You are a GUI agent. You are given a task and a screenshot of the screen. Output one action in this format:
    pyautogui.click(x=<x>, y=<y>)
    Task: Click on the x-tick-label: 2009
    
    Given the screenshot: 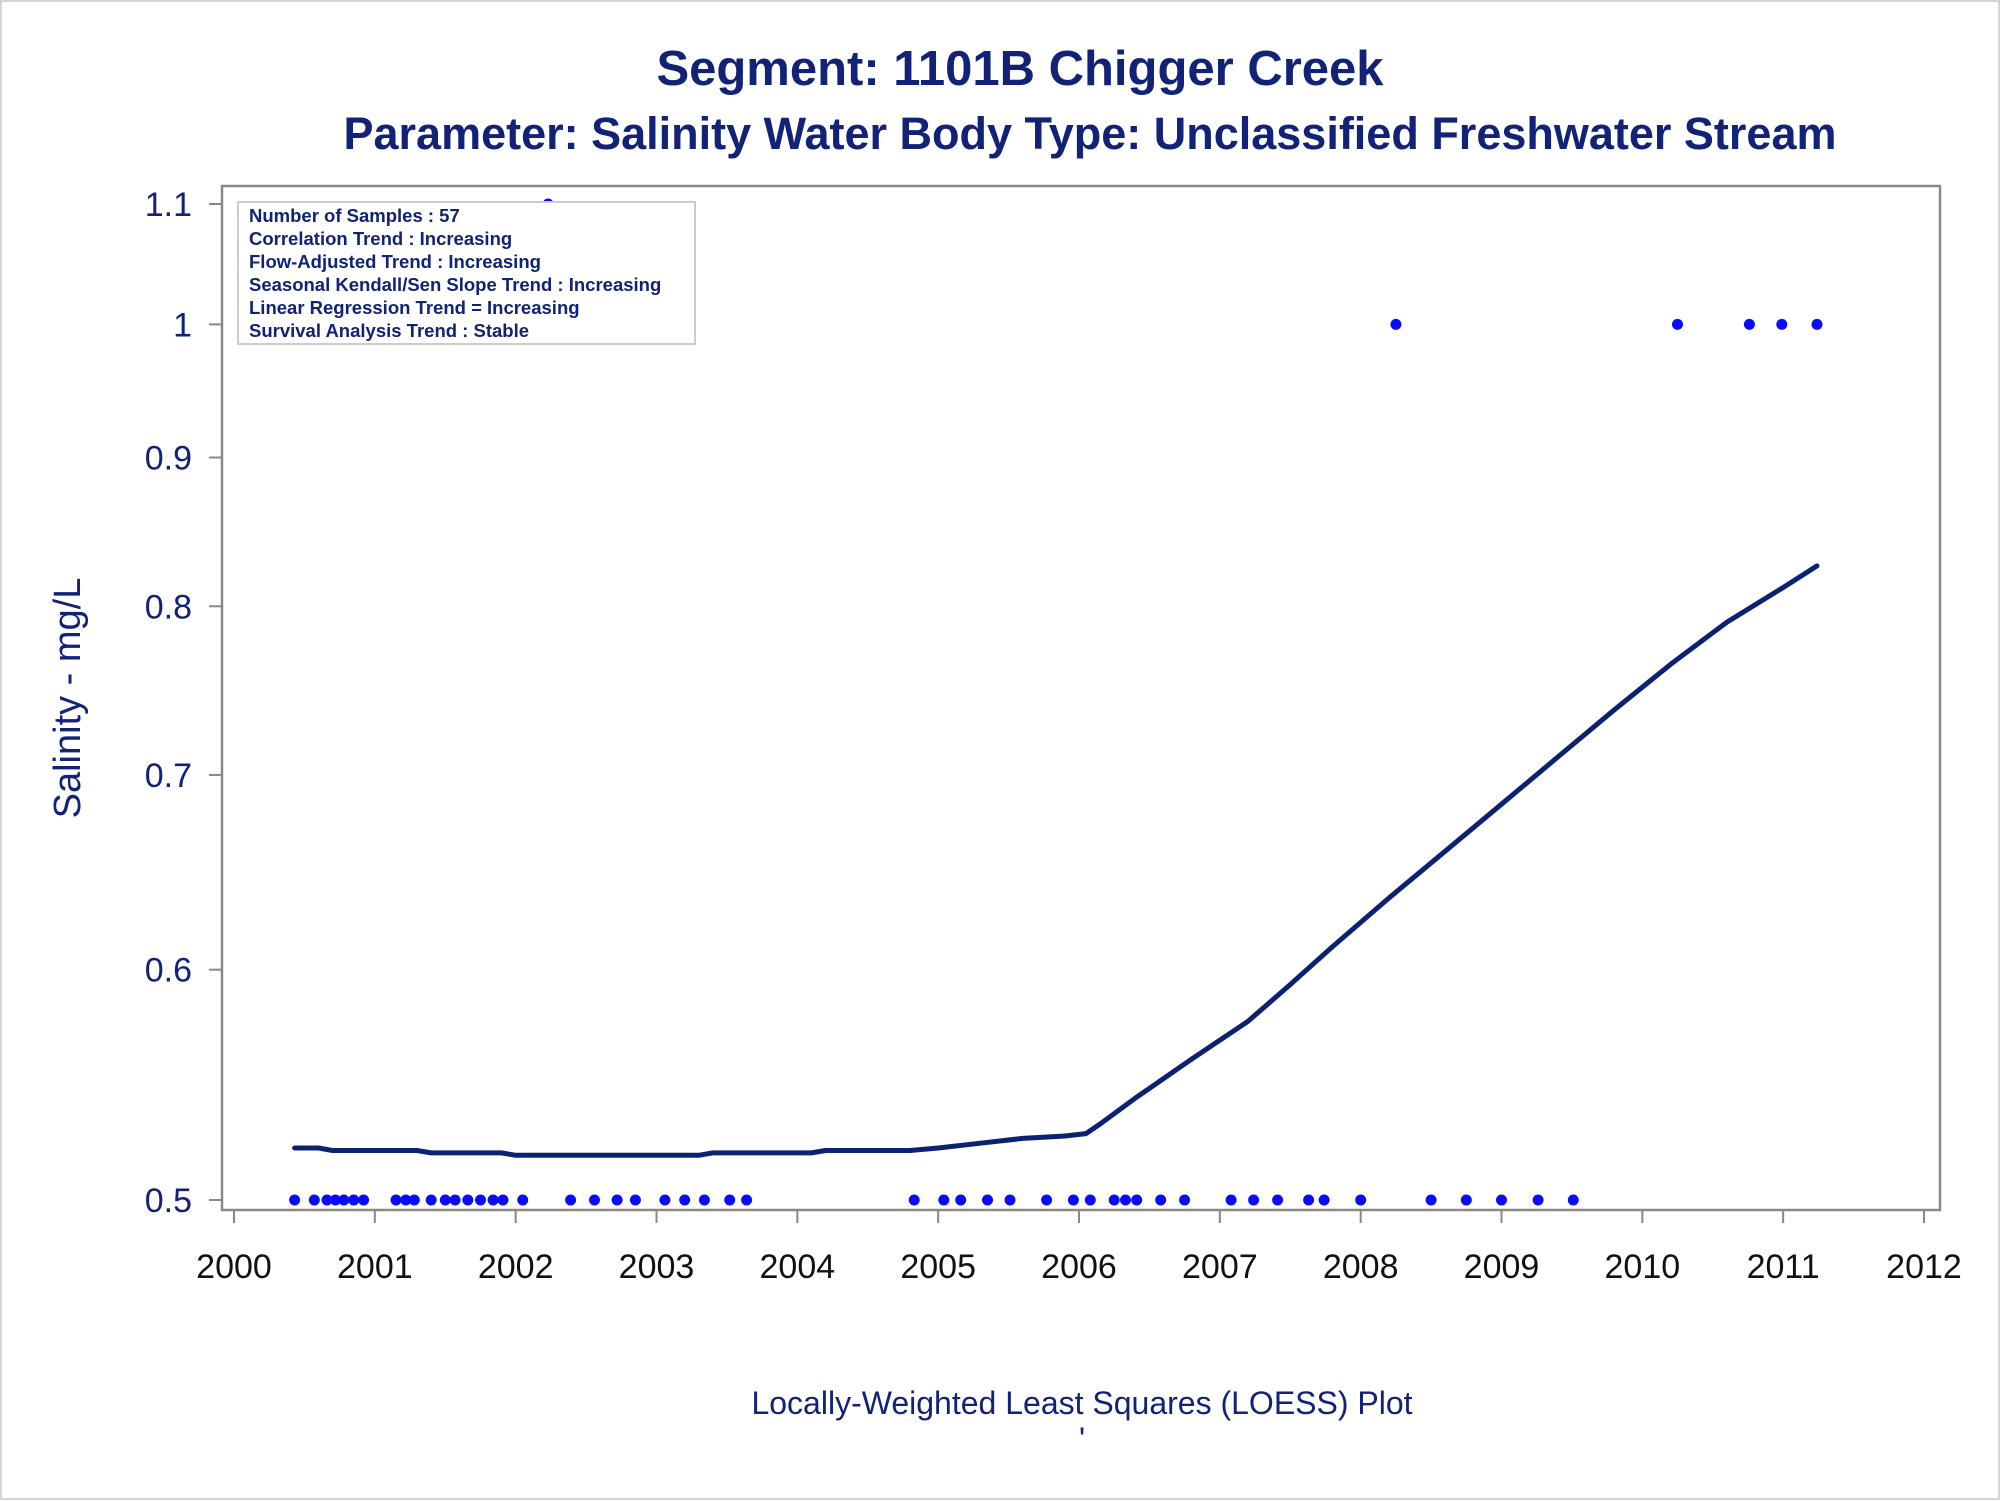 What is the action you would take?
    pyautogui.click(x=1502, y=1267)
    